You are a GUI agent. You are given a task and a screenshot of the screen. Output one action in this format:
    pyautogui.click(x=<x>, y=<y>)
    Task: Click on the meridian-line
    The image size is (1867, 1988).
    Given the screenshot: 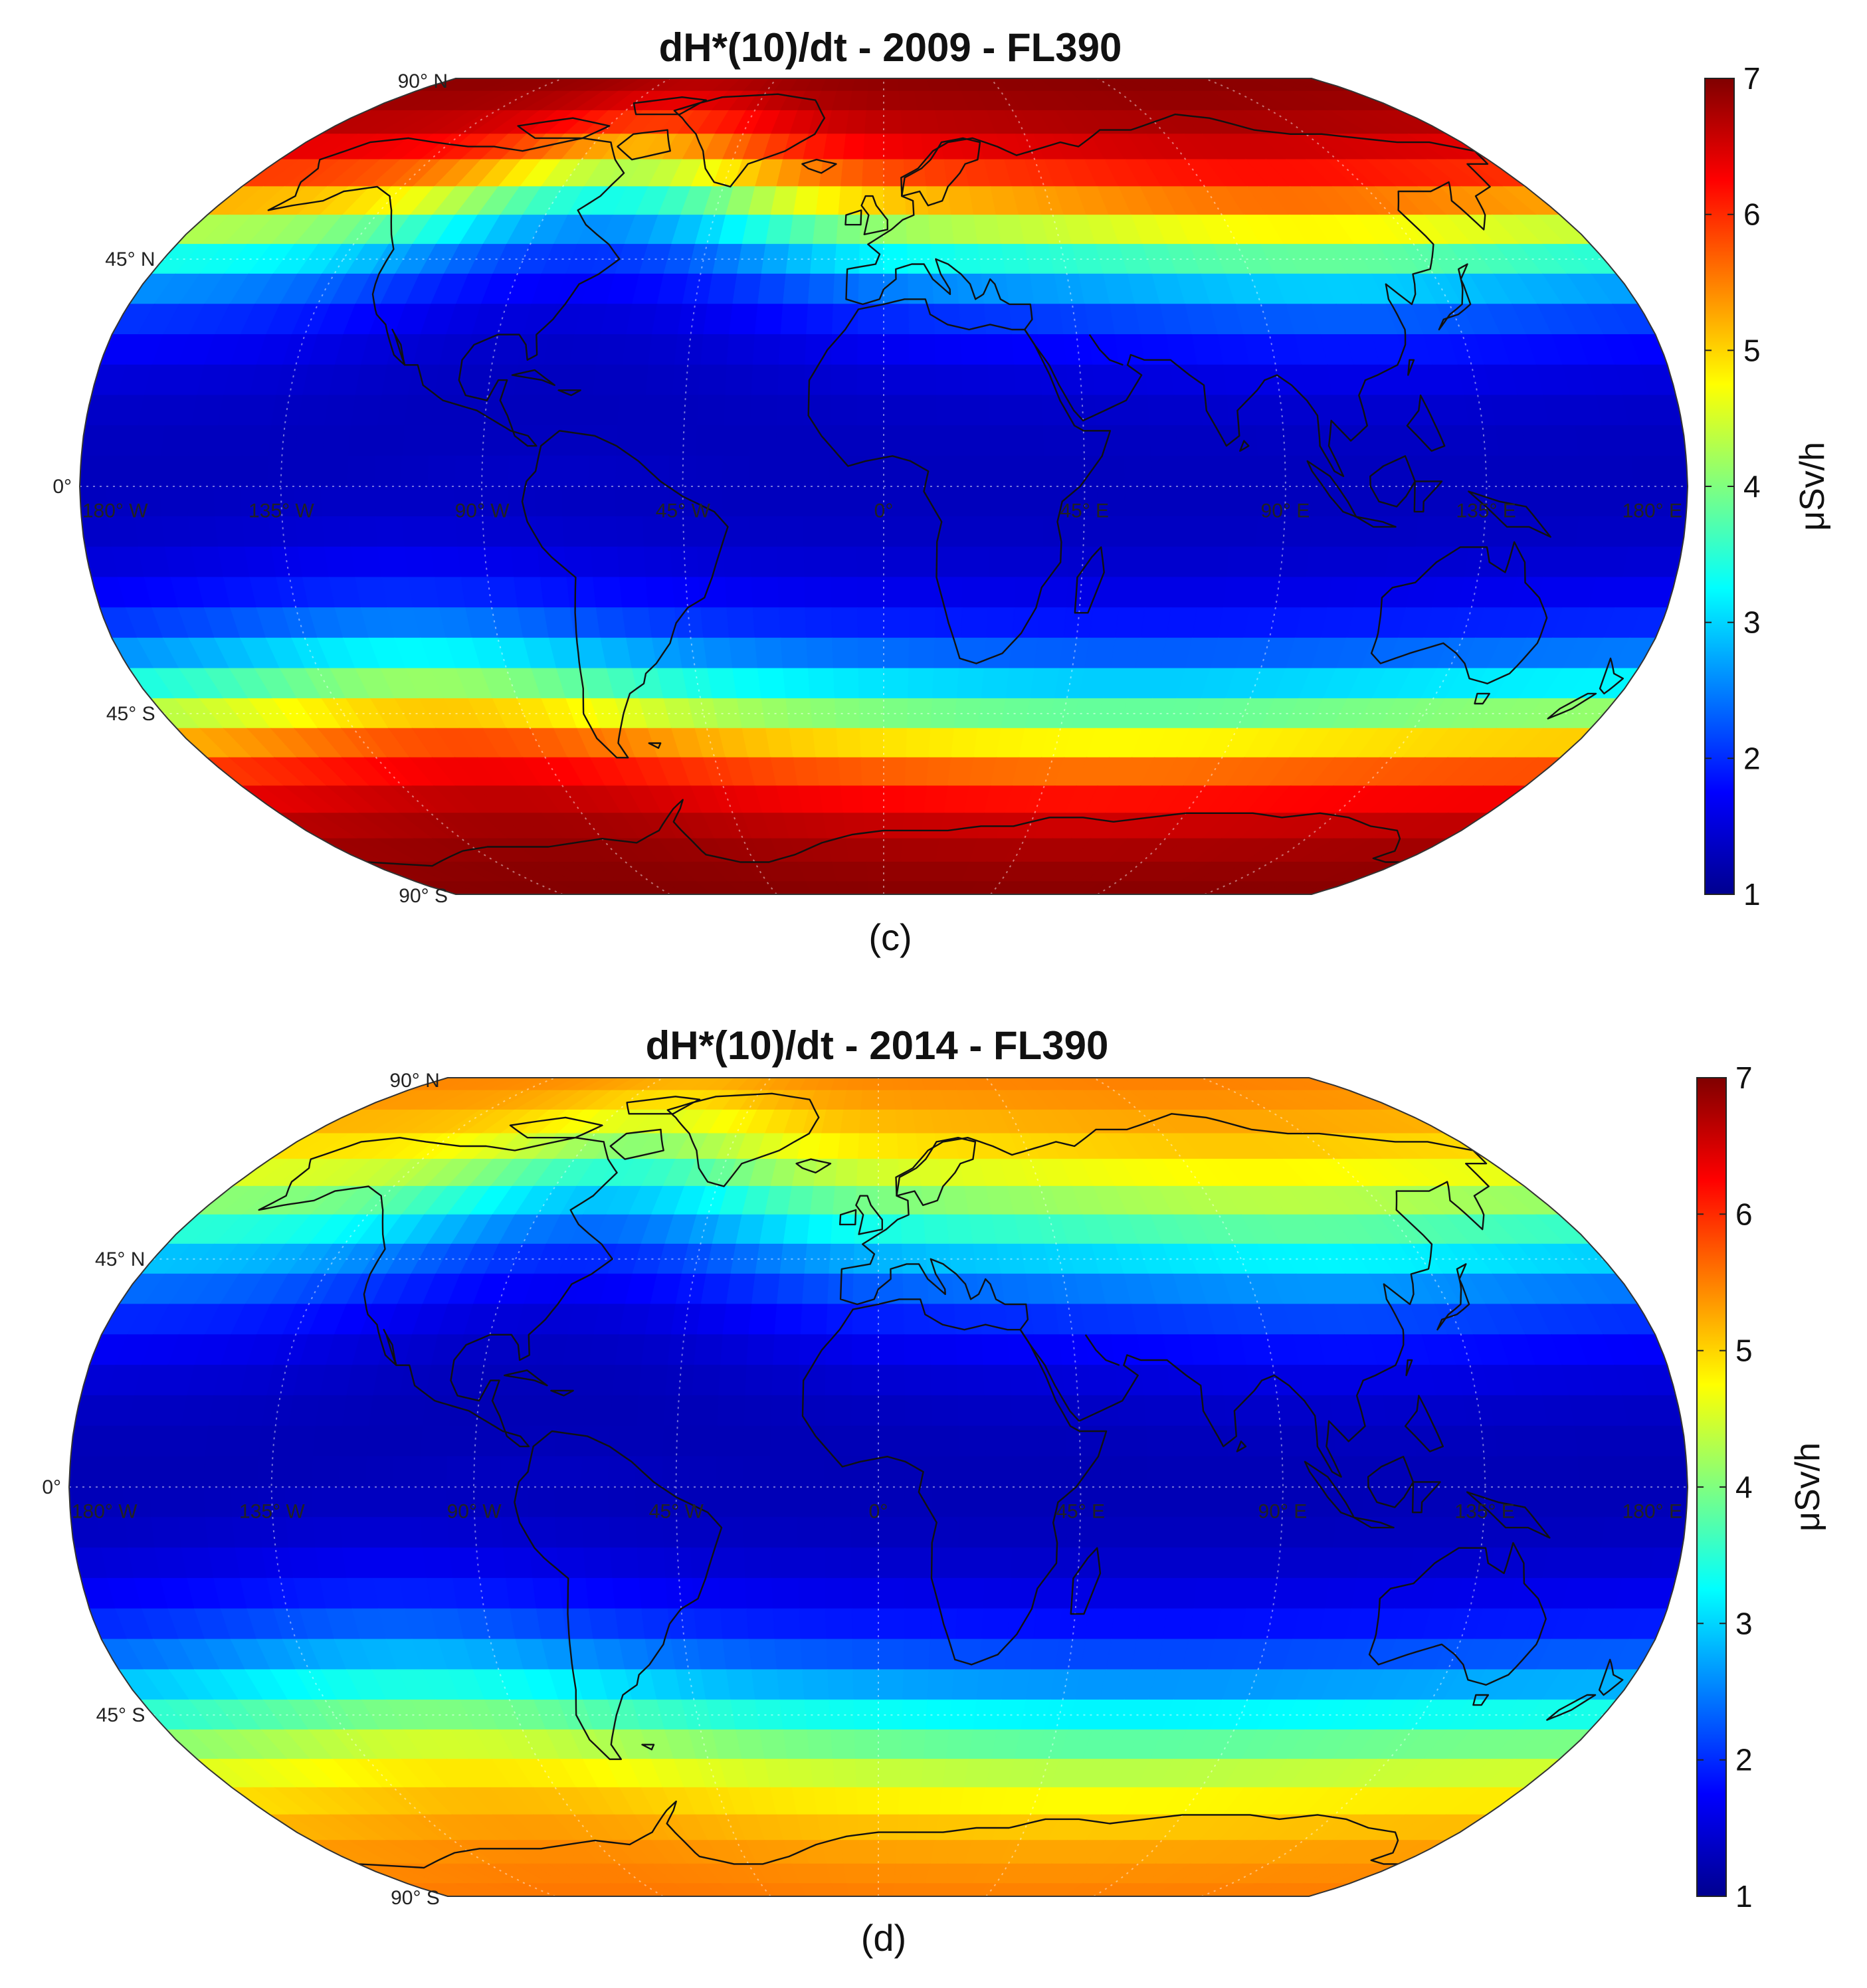 What is the action you would take?
    pyautogui.click(x=723, y=1487)
    